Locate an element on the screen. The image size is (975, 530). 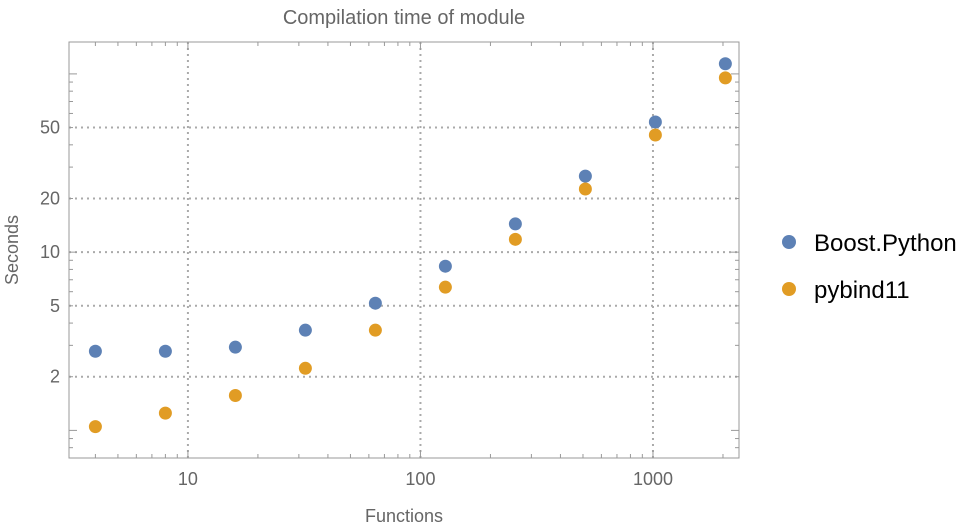
legend-marker-boost-python is located at coordinates (789, 242).